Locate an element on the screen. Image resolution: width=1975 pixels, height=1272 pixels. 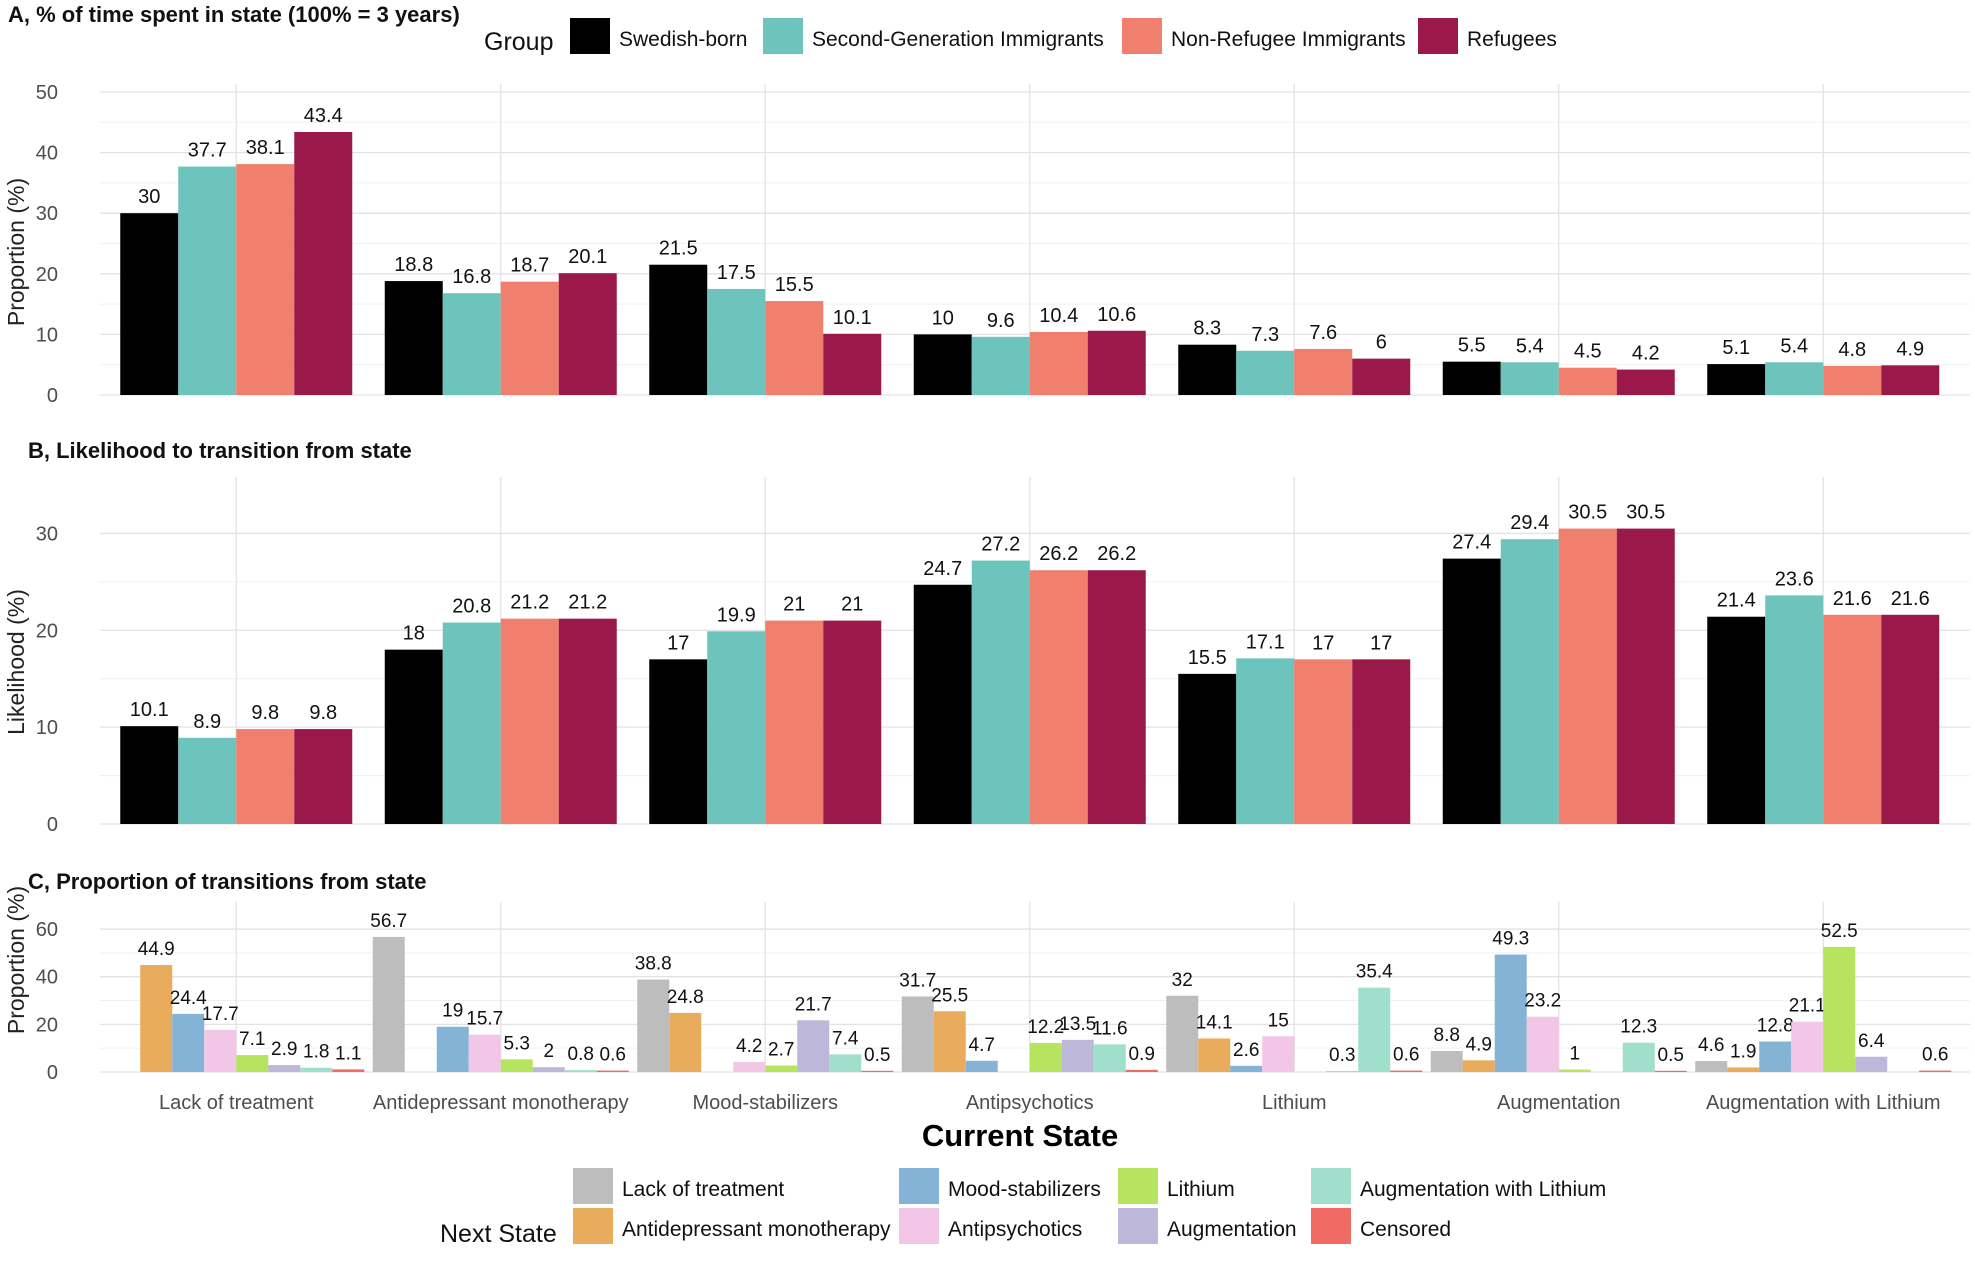
data-label-b: 21.2 is located at coordinates (529, 603).